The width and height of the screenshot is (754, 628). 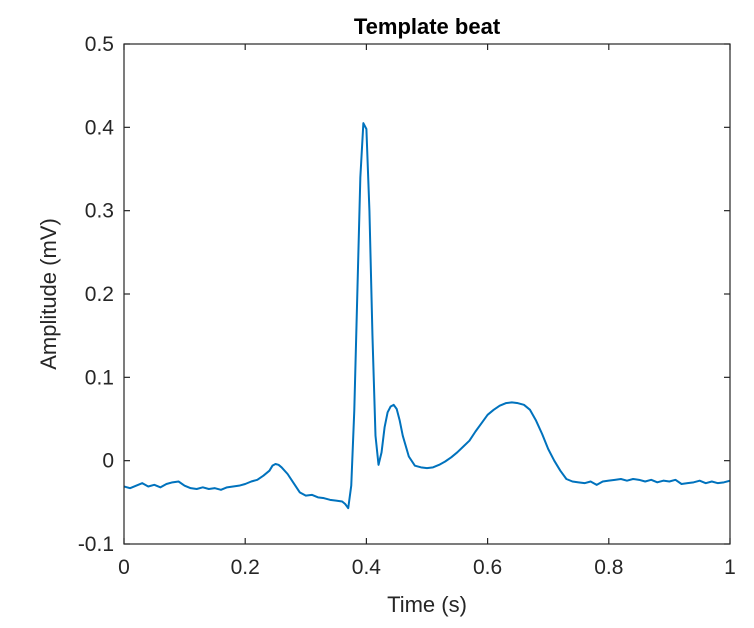 I want to click on chart-title: Template beat, so click(x=427, y=26).